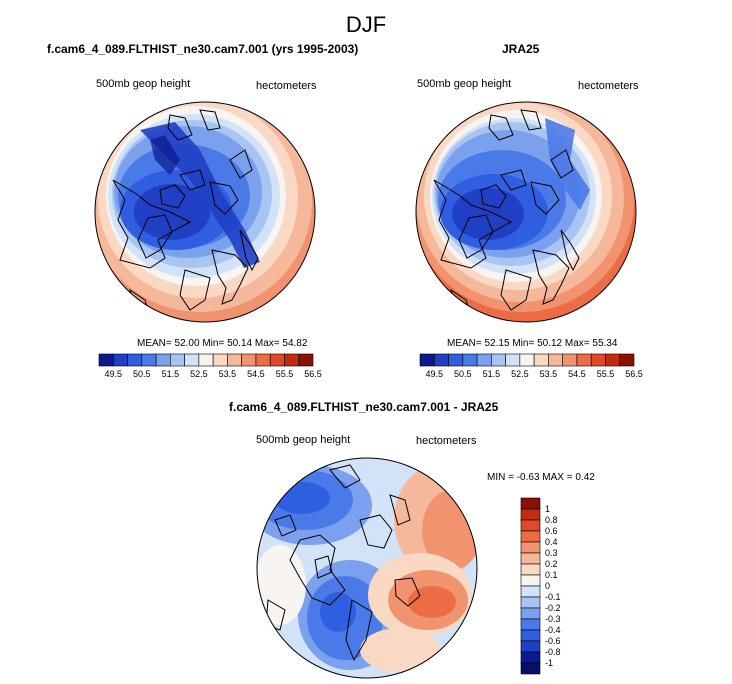 The width and height of the screenshot is (732, 684). Describe the element at coordinates (520, 374) in the screenshot. I see `colorbar-jra25-tick-label: 52.5` at that location.